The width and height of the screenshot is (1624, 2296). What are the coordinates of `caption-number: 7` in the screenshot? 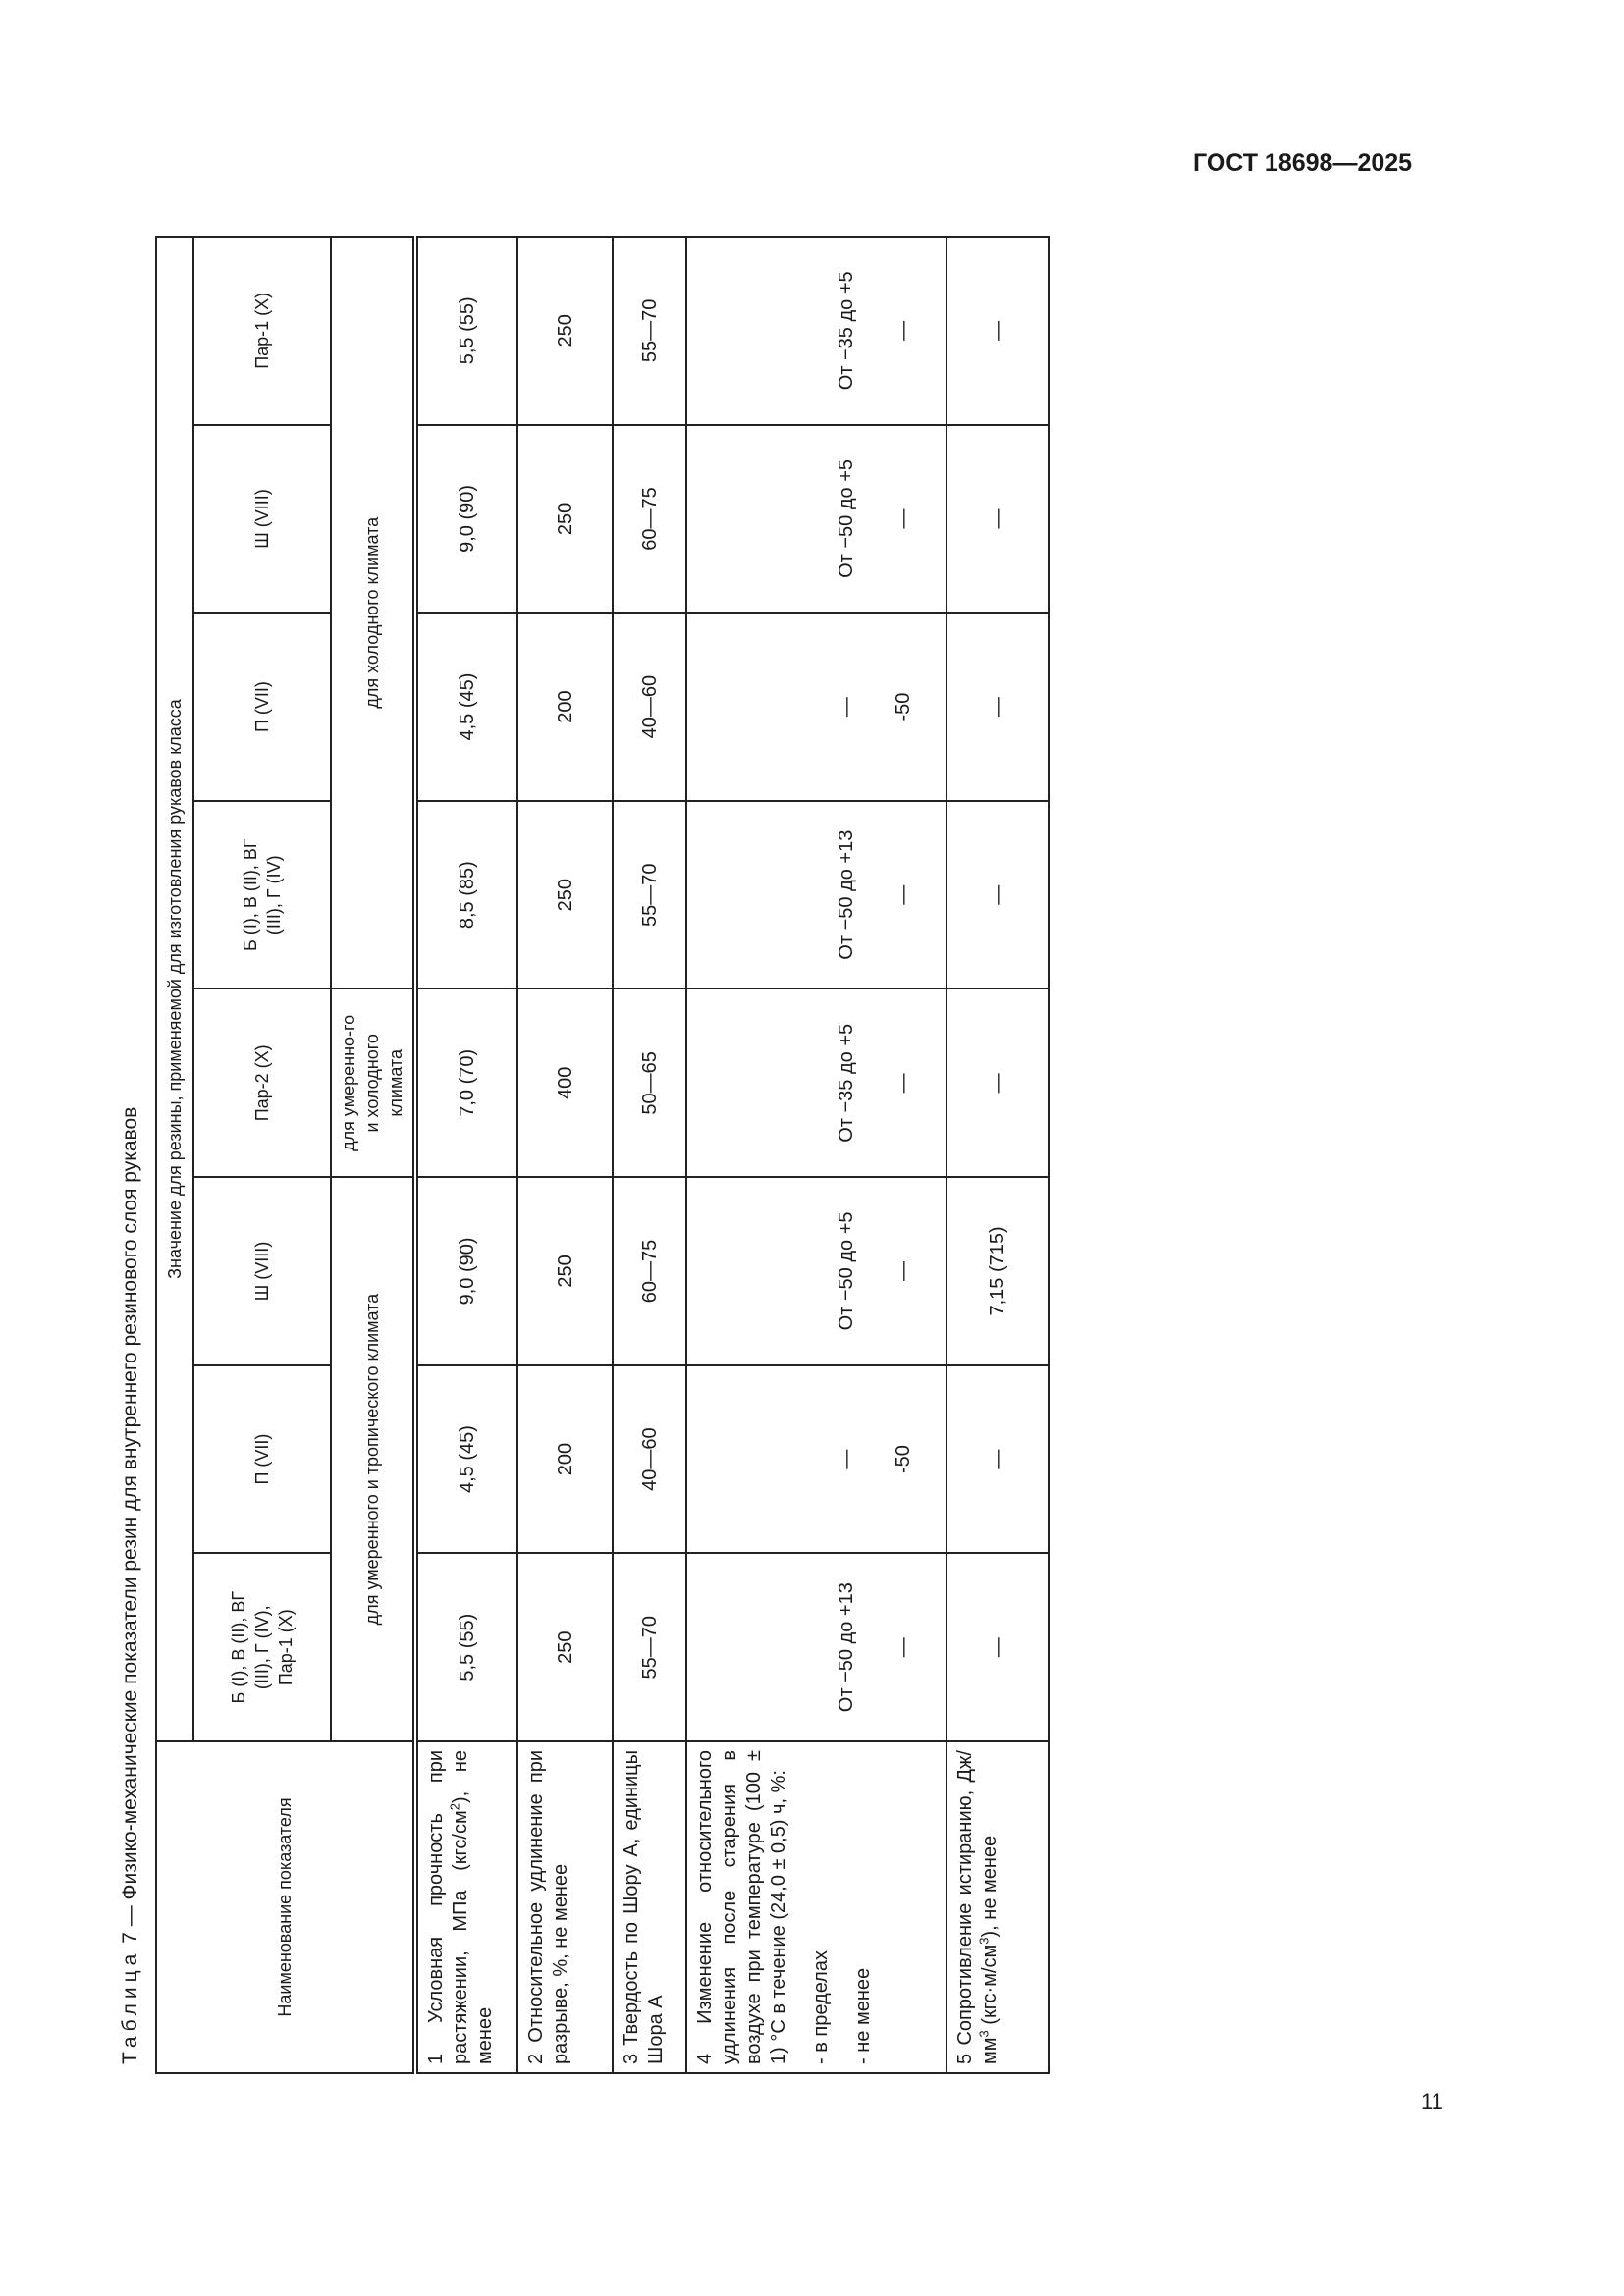 It's located at (130, 1938).